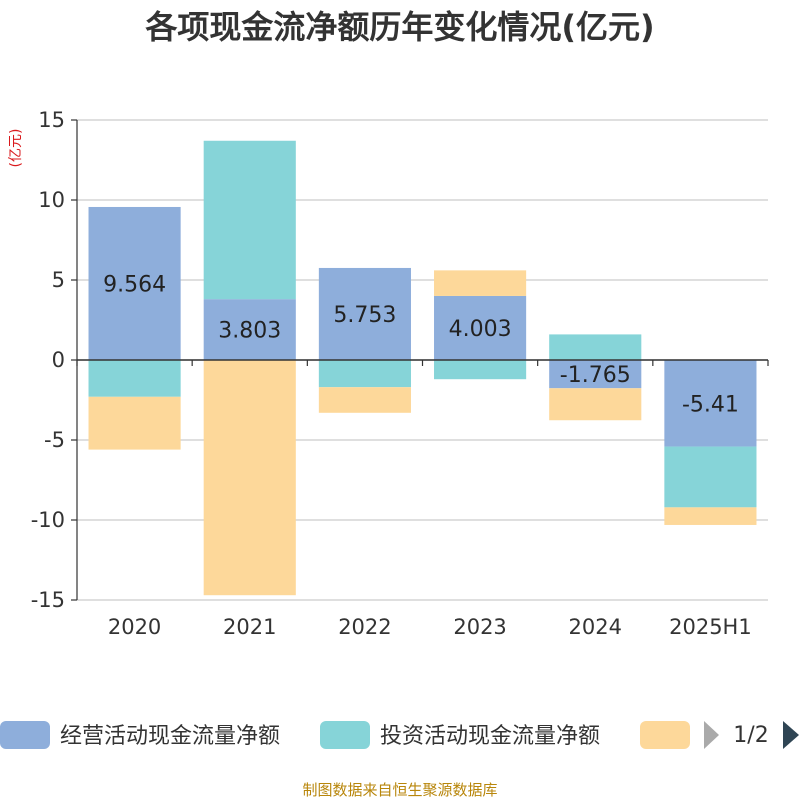  What do you see at coordinates (595, 404) in the screenshot?
I see `bar-3-2024` at bounding box center [595, 404].